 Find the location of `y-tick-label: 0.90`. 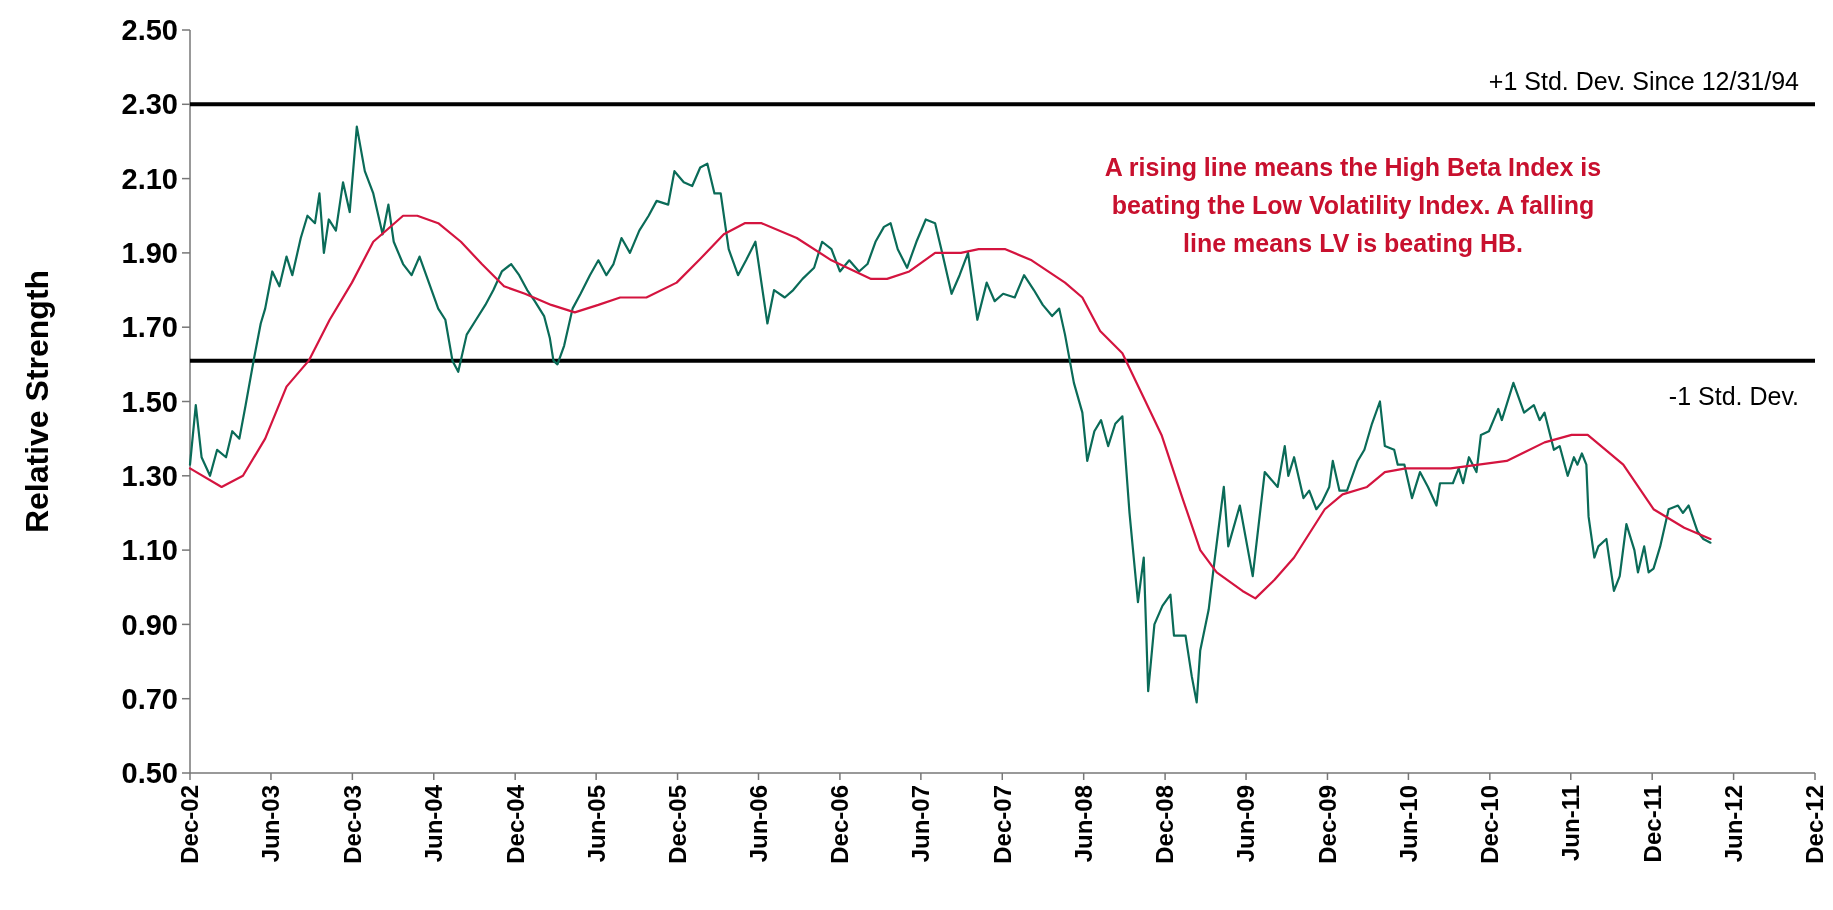

y-tick-label: 0.90 is located at coordinates (149, 624).